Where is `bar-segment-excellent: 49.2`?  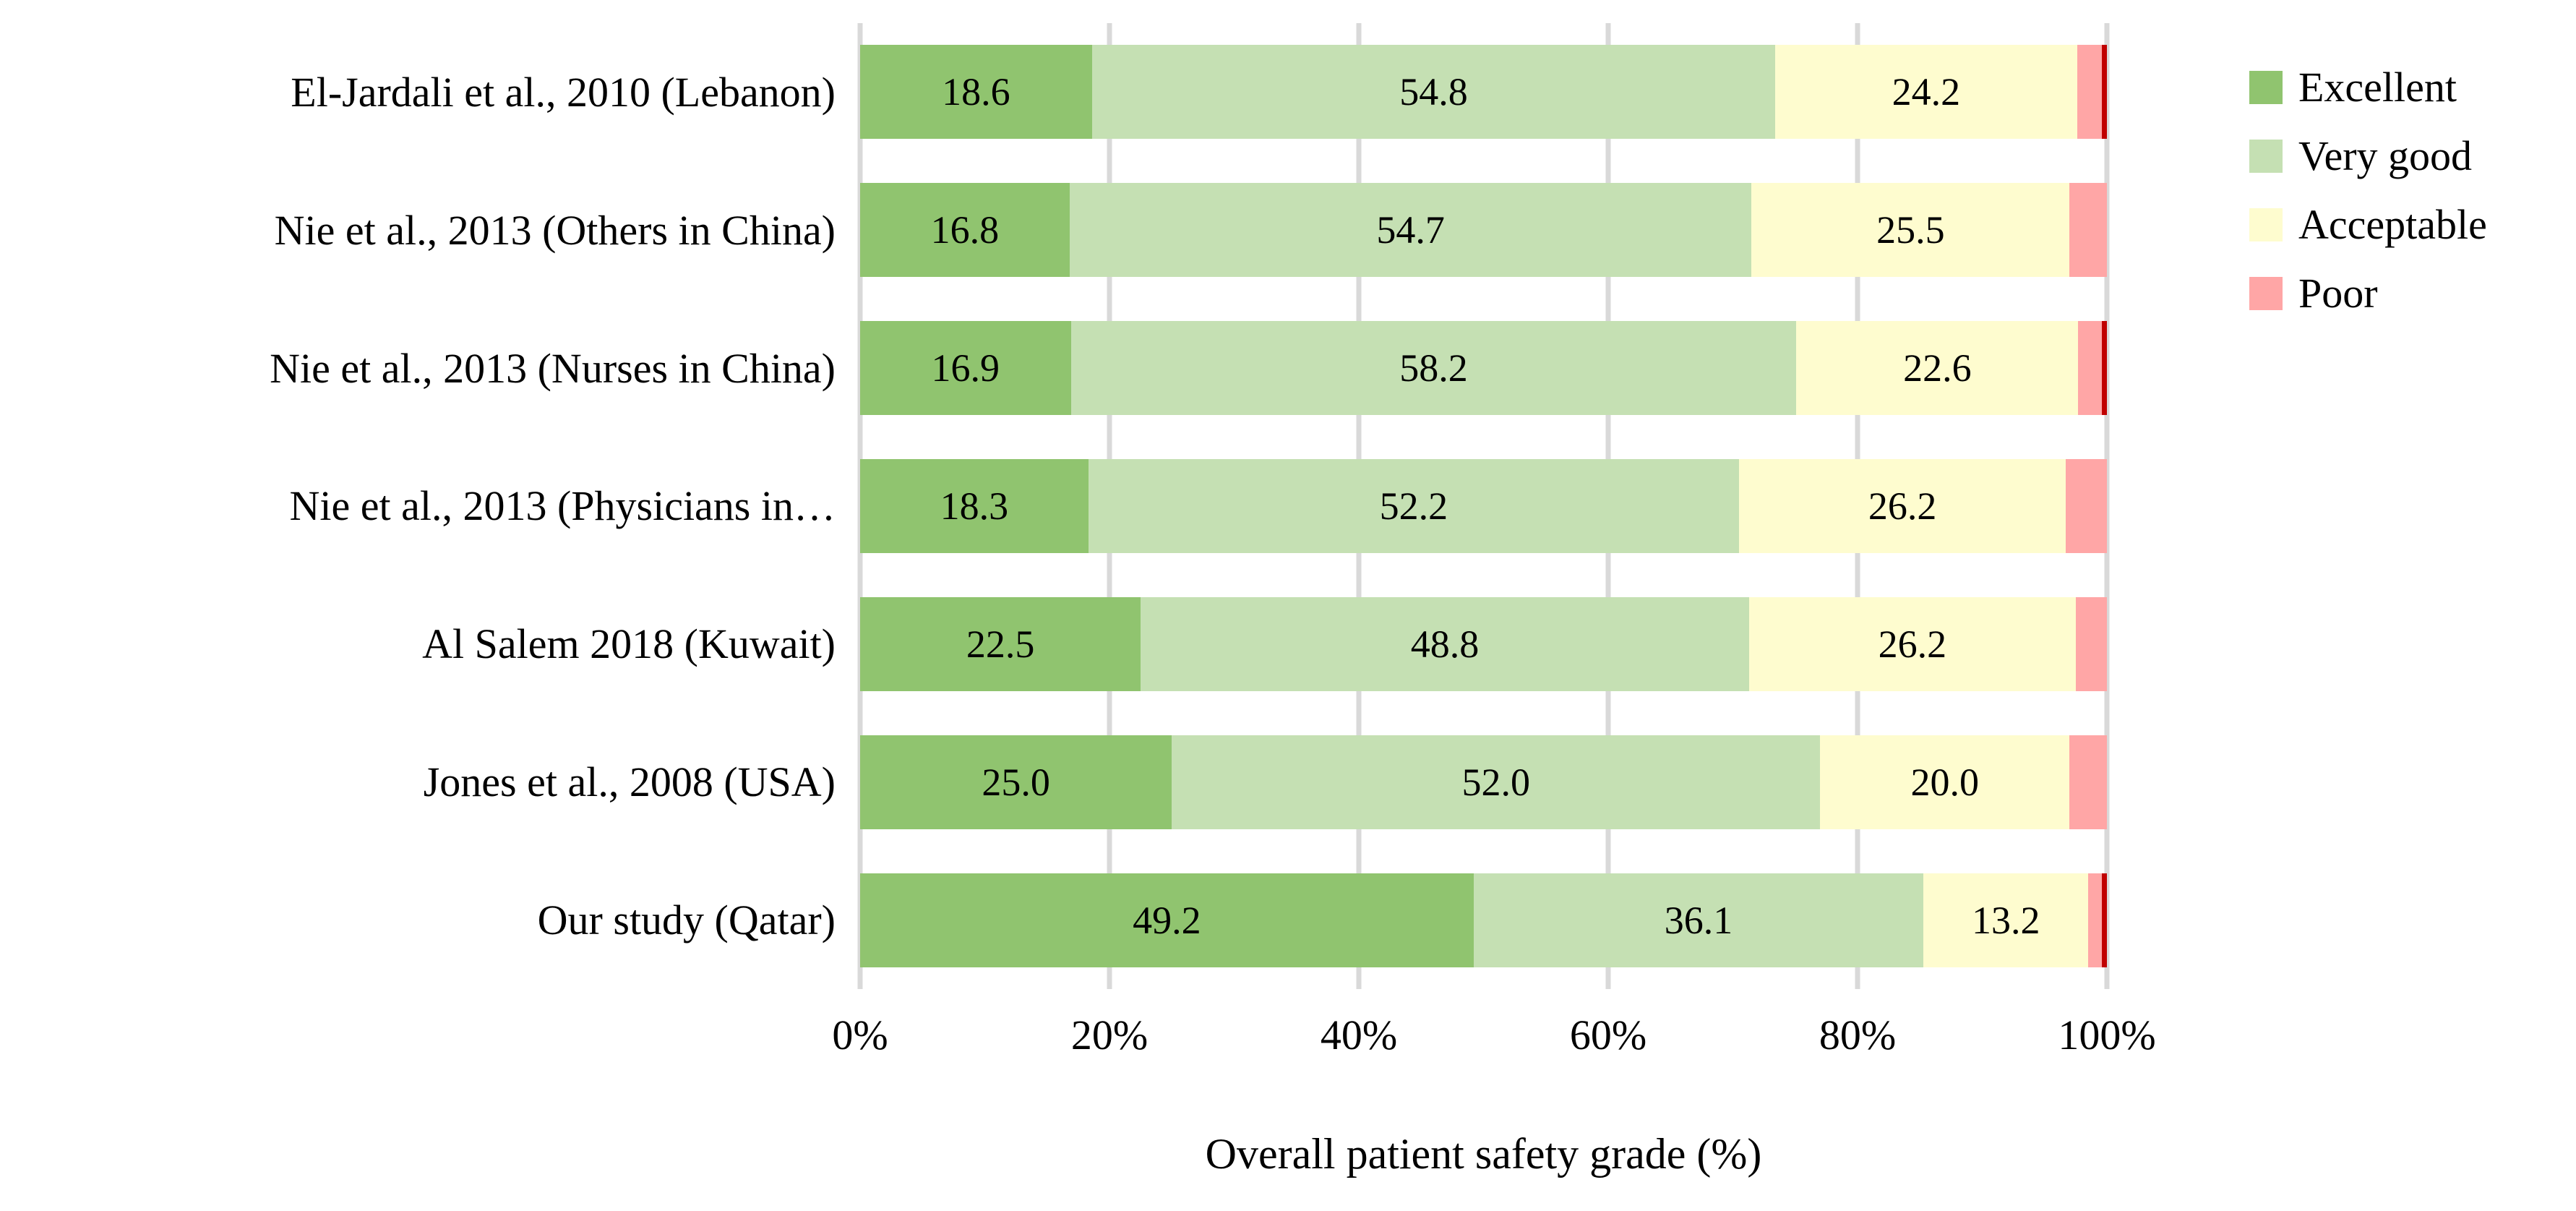
bar-segment-excellent: 49.2 is located at coordinates (1167, 920).